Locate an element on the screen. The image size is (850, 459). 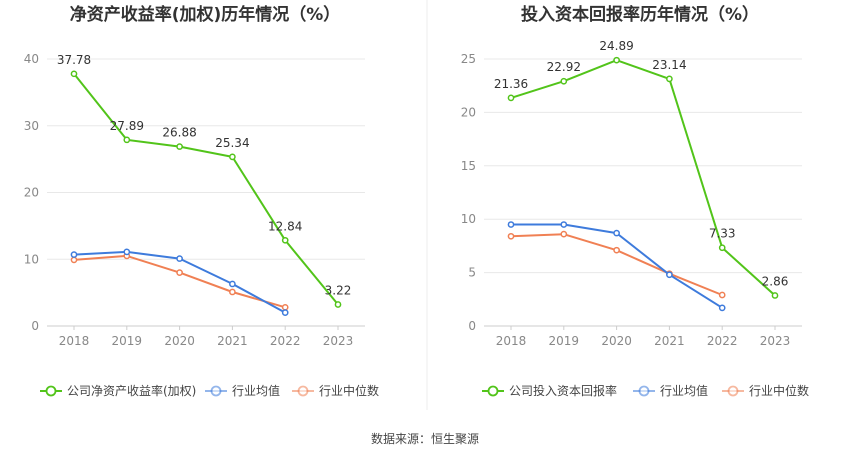
y-tick-label: 30 is located at coordinates (31, 126).